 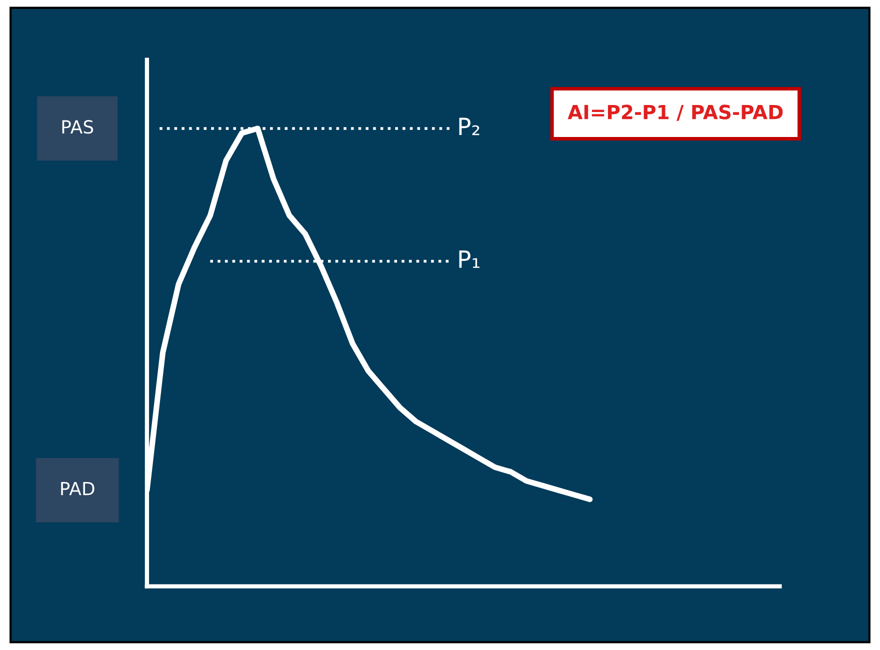 What do you see at coordinates (469, 127) in the screenshot?
I see `ref-line-label: P₂` at bounding box center [469, 127].